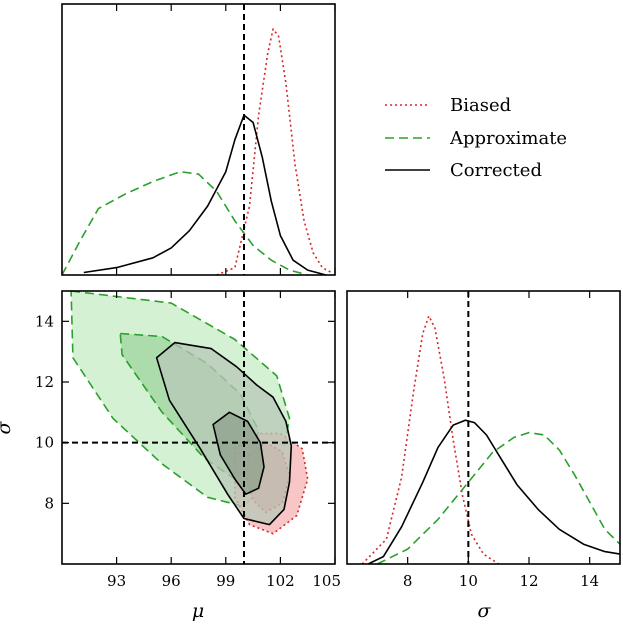 This screenshot has height=630, width=623. I want to click on sigma-marginal-corrected-curve, so click(494, 492).